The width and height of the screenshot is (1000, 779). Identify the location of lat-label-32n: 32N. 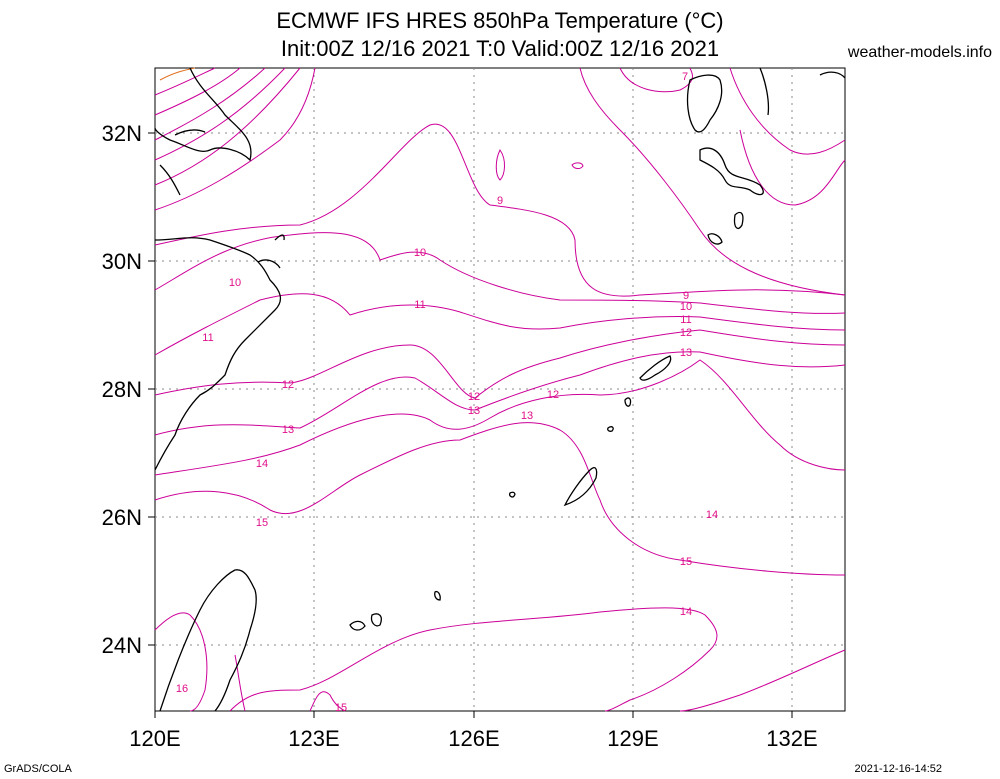
(122, 133).